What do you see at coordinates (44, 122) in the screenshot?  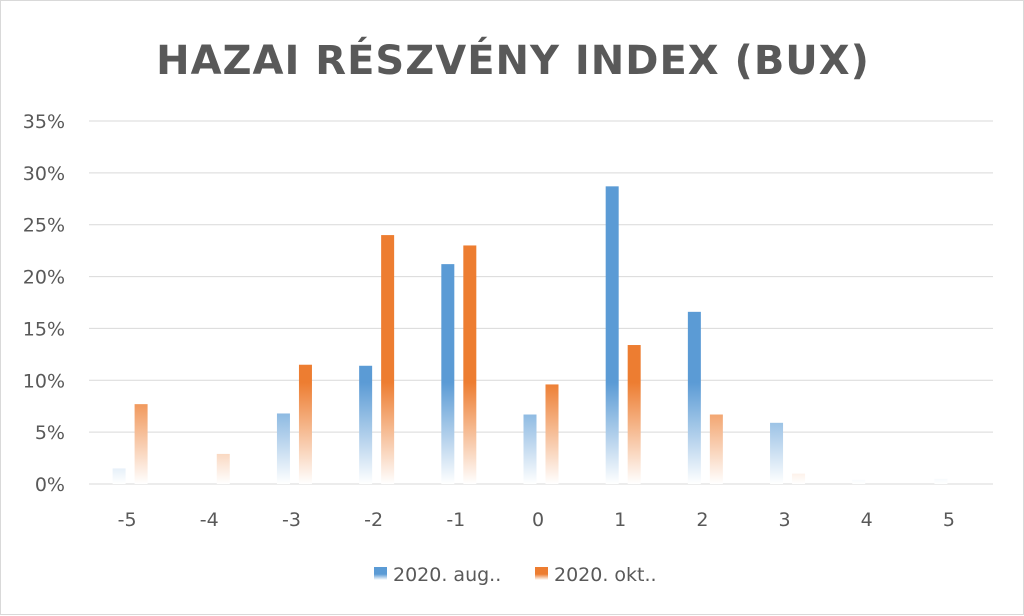 I see `y-tick-label: 35%` at bounding box center [44, 122].